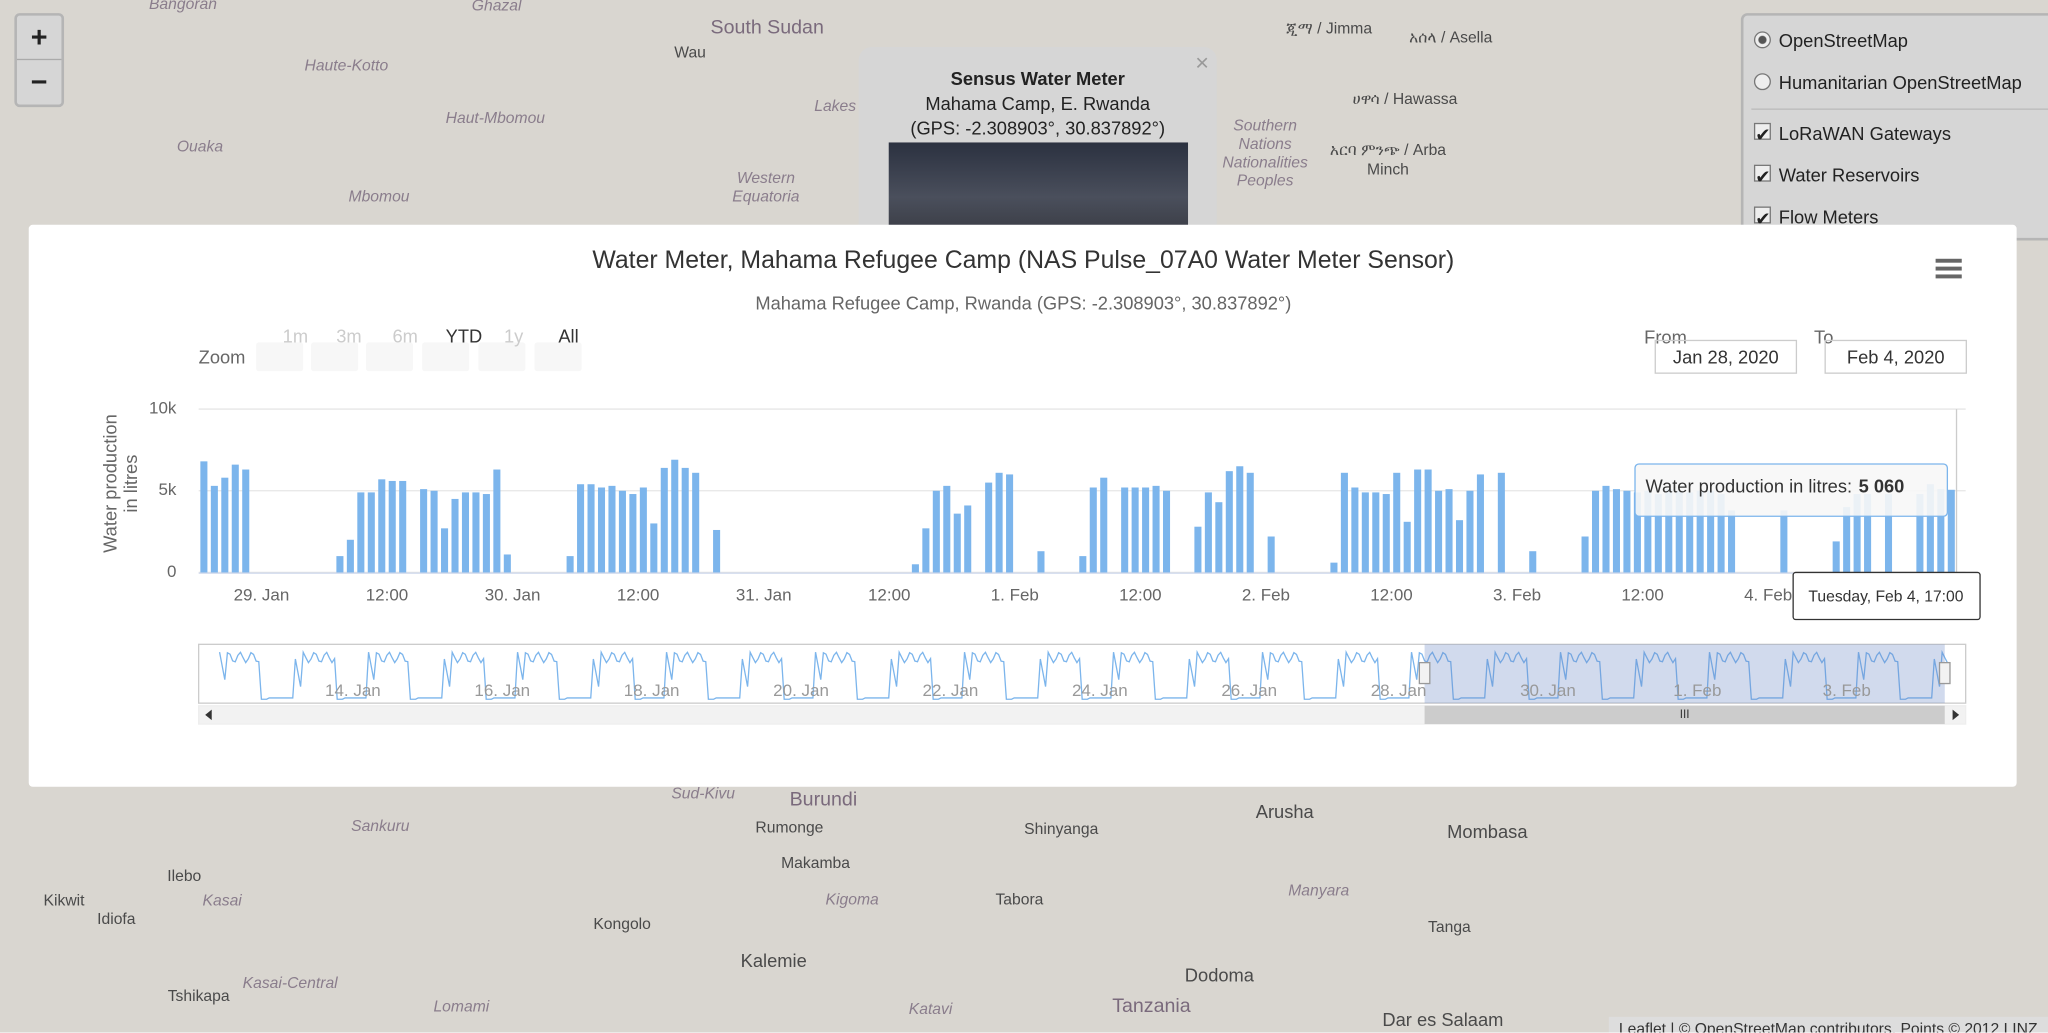 The height and width of the screenshot is (1033, 2048). Describe the element at coordinates (39, 80) in the screenshot. I see `zoom-out: −` at that location.